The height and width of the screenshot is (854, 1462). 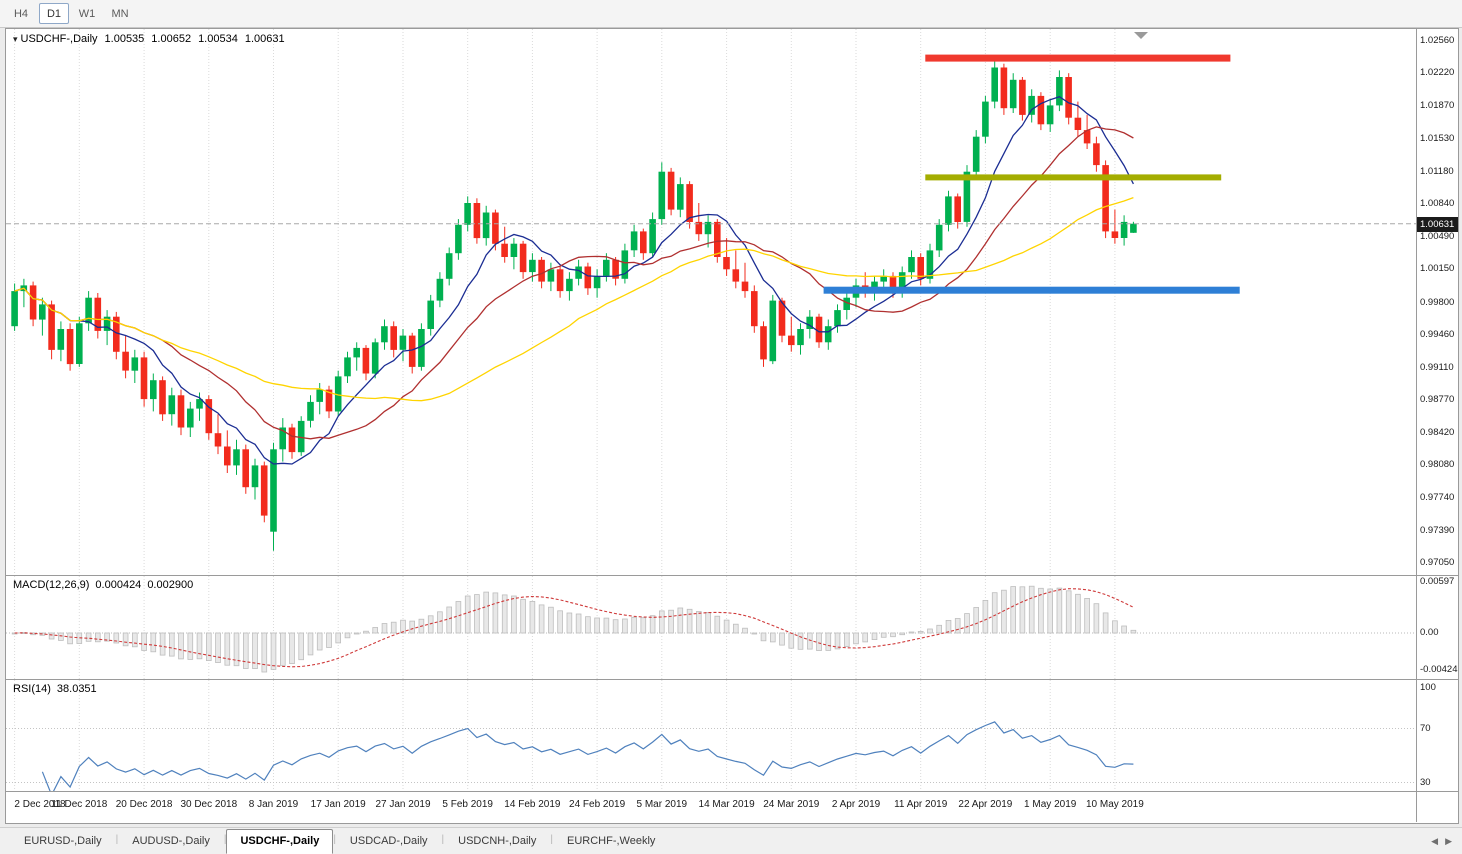 I want to click on price-axis-label: 0.98770, so click(x=1437, y=400).